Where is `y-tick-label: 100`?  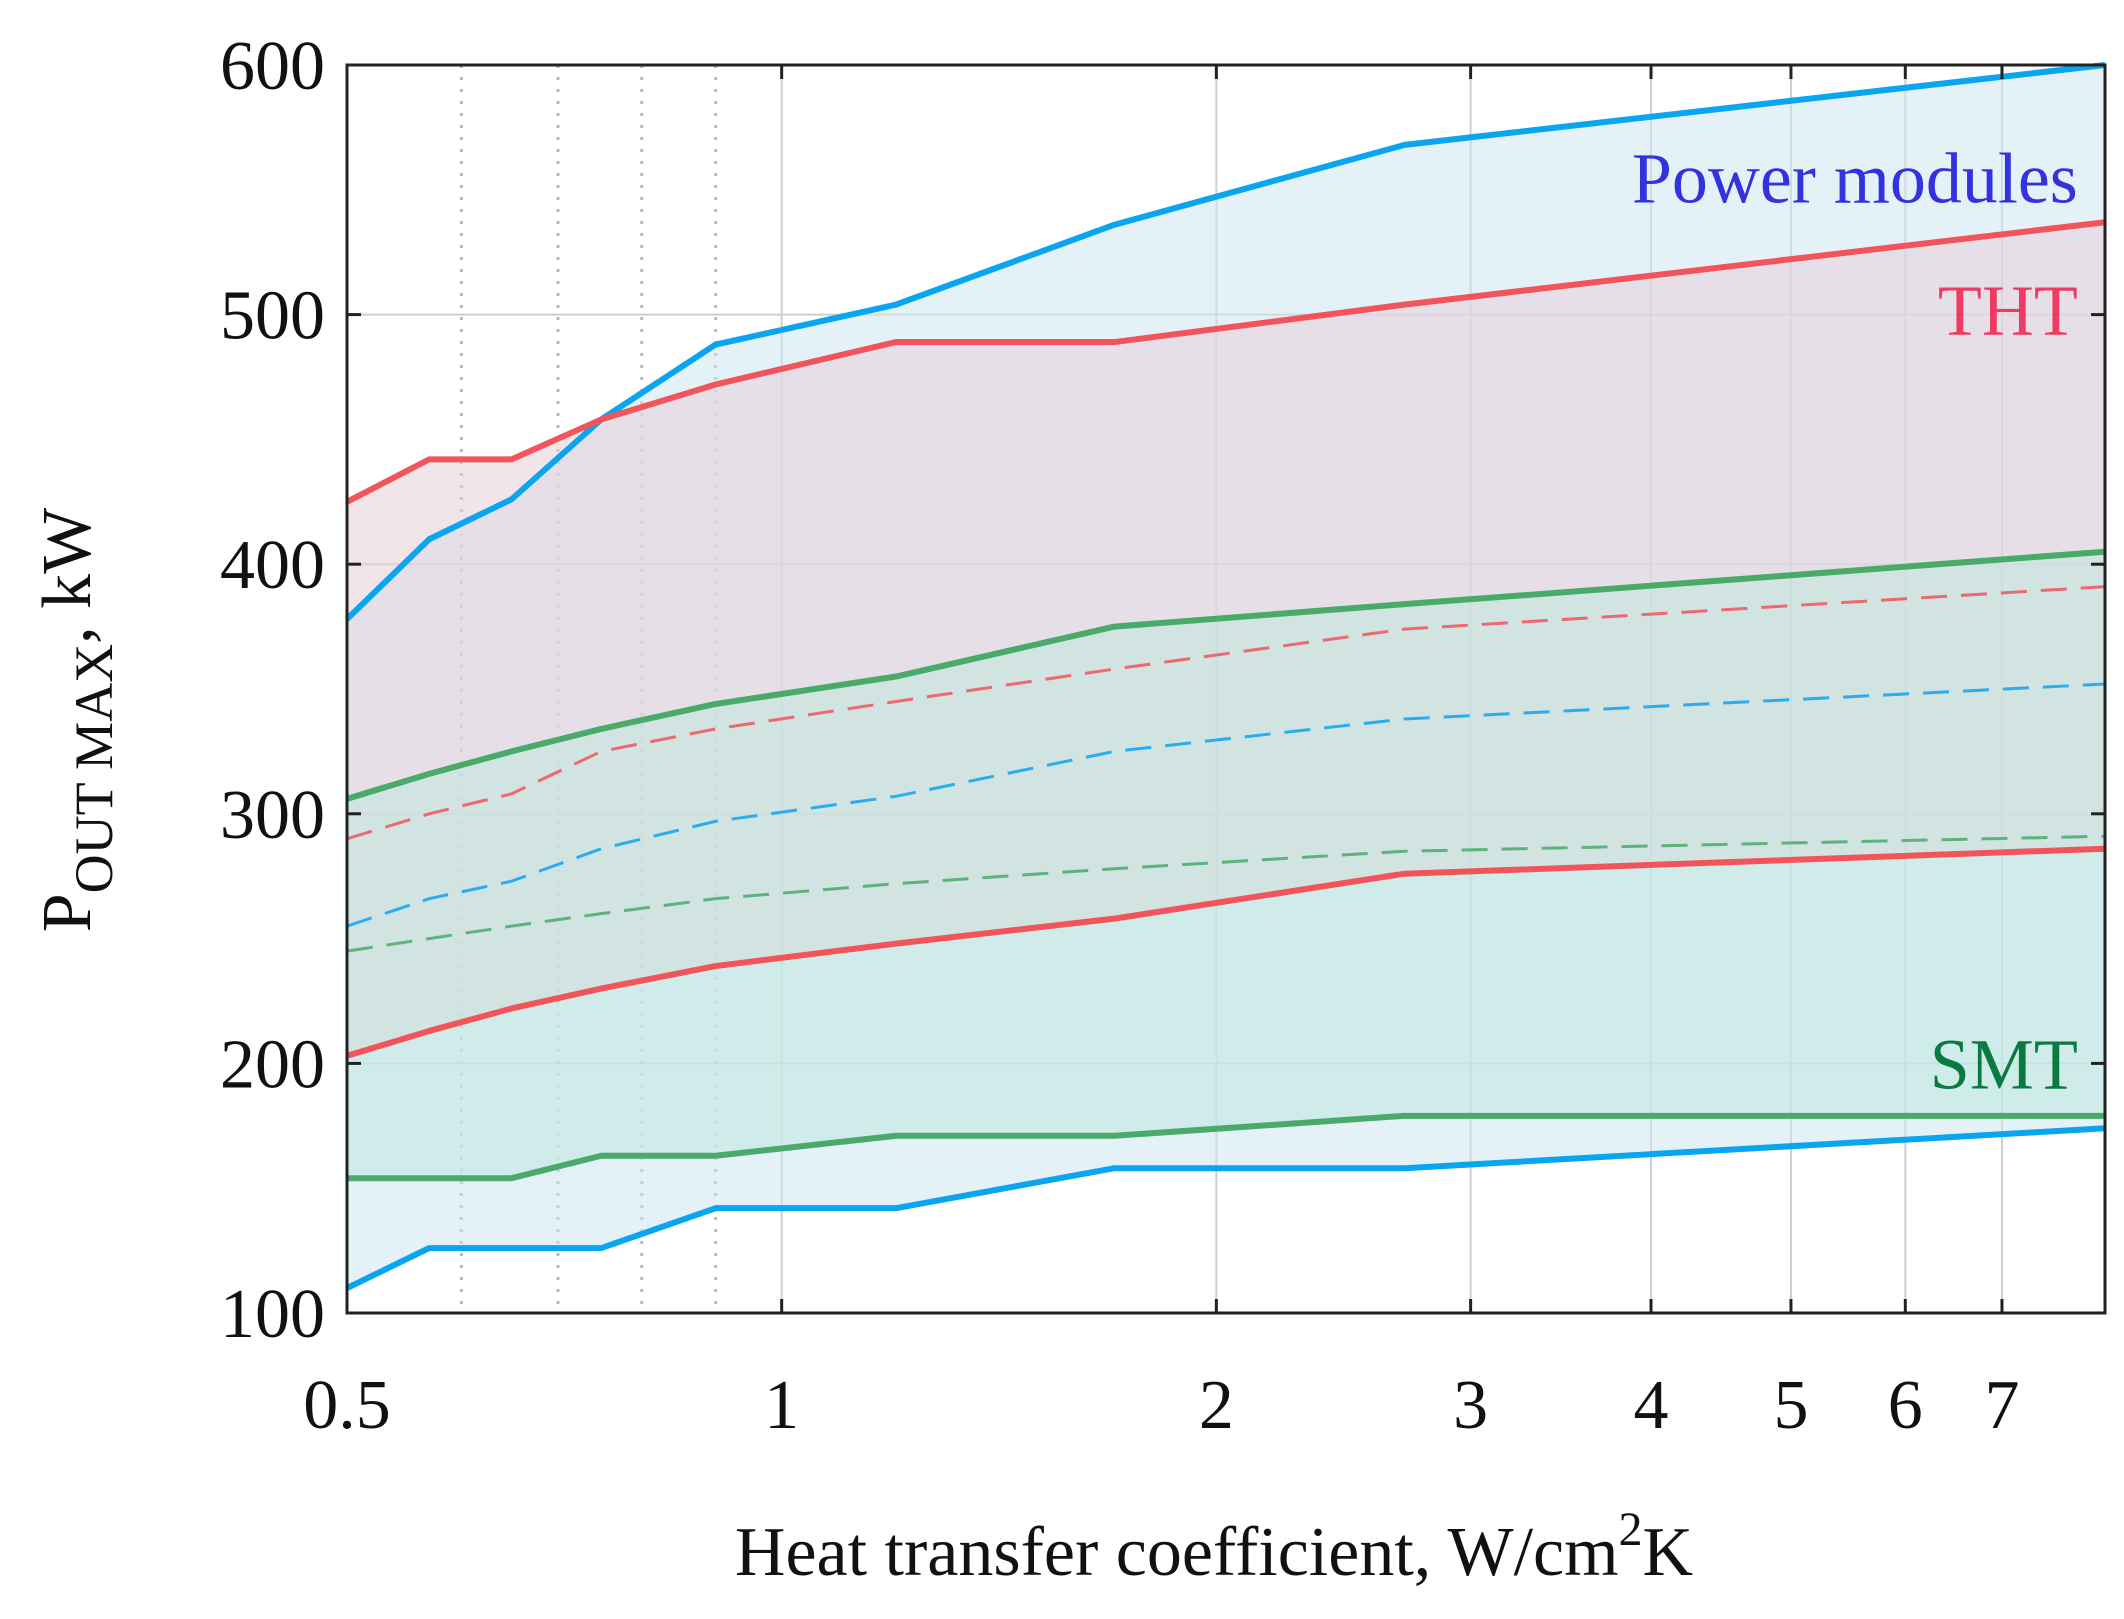 y-tick-label: 100 is located at coordinates (272, 1314).